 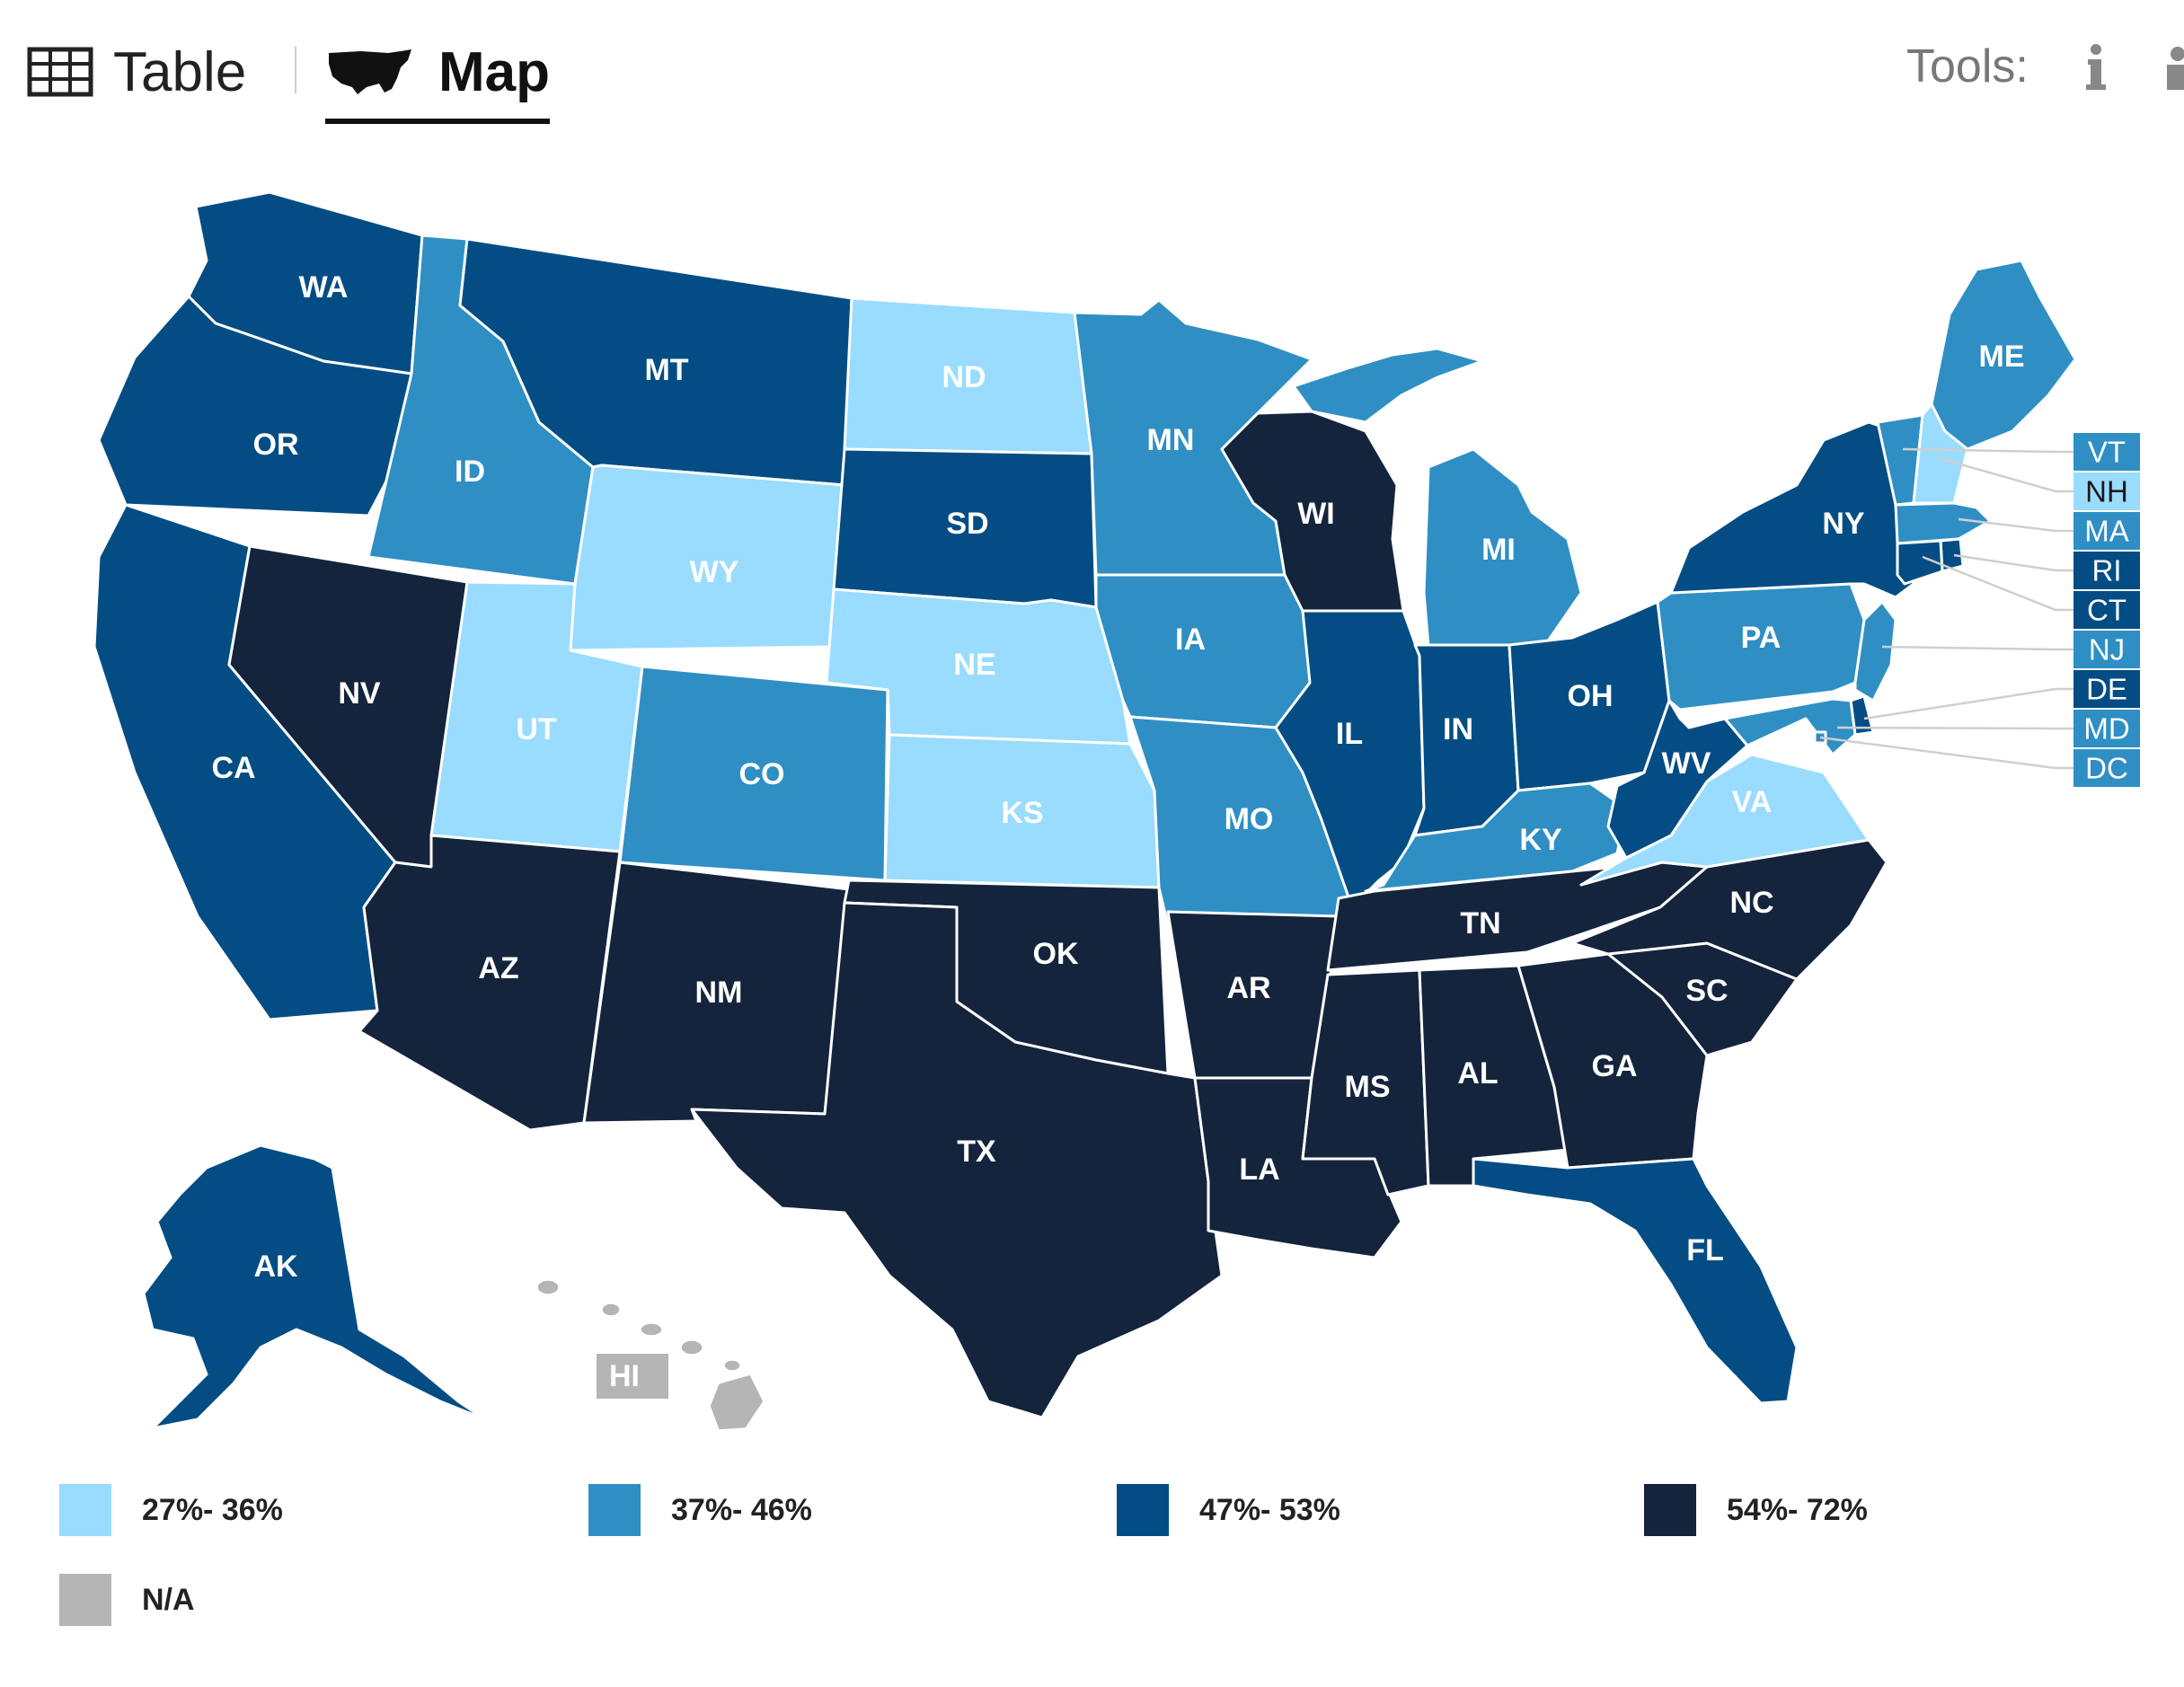 I want to click on callout-label-nj: NJ, so click(x=2107, y=650).